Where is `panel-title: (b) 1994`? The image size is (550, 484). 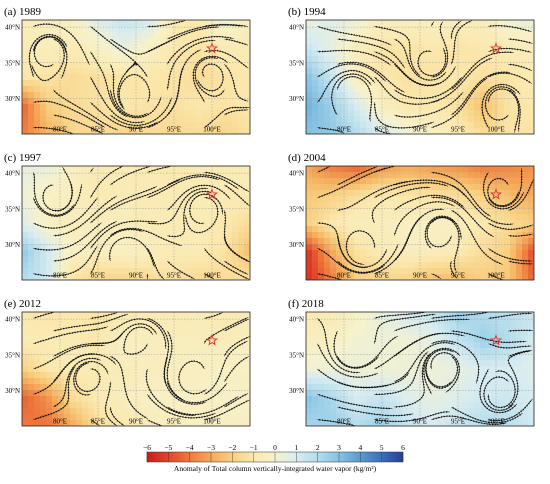 panel-title: (b) 1994 is located at coordinates (307, 12).